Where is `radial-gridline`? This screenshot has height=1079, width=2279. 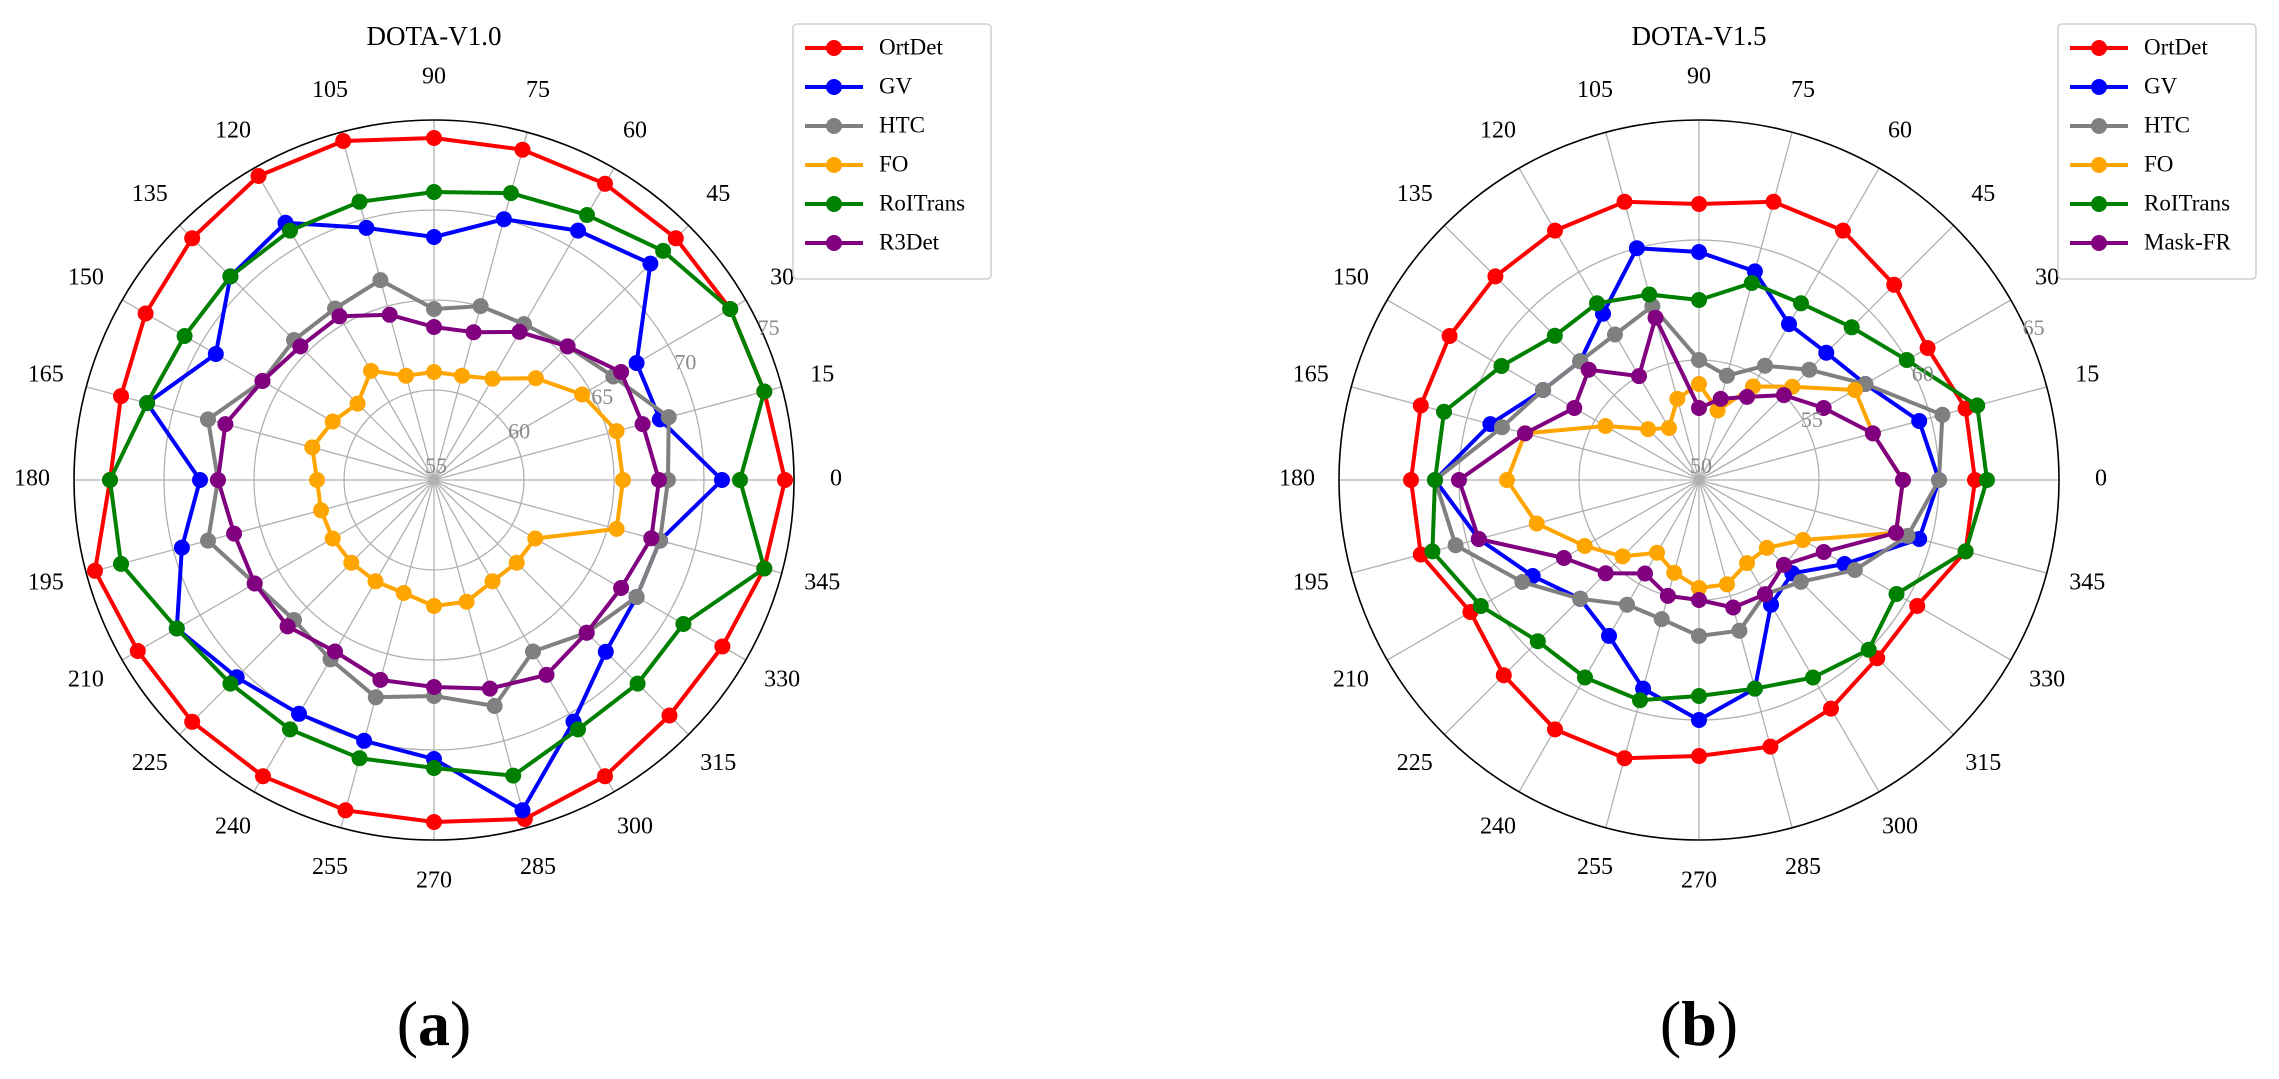 radial-gridline is located at coordinates (434, 480).